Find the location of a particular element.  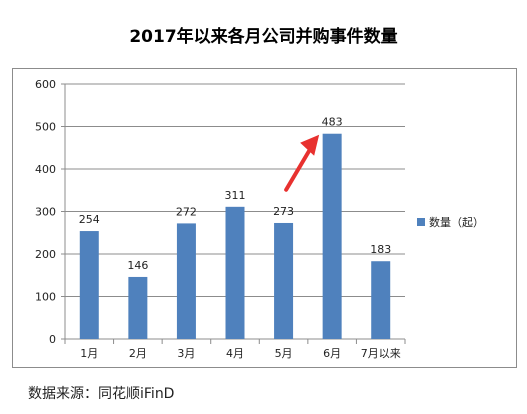

data-label: 254 is located at coordinates (89, 219).